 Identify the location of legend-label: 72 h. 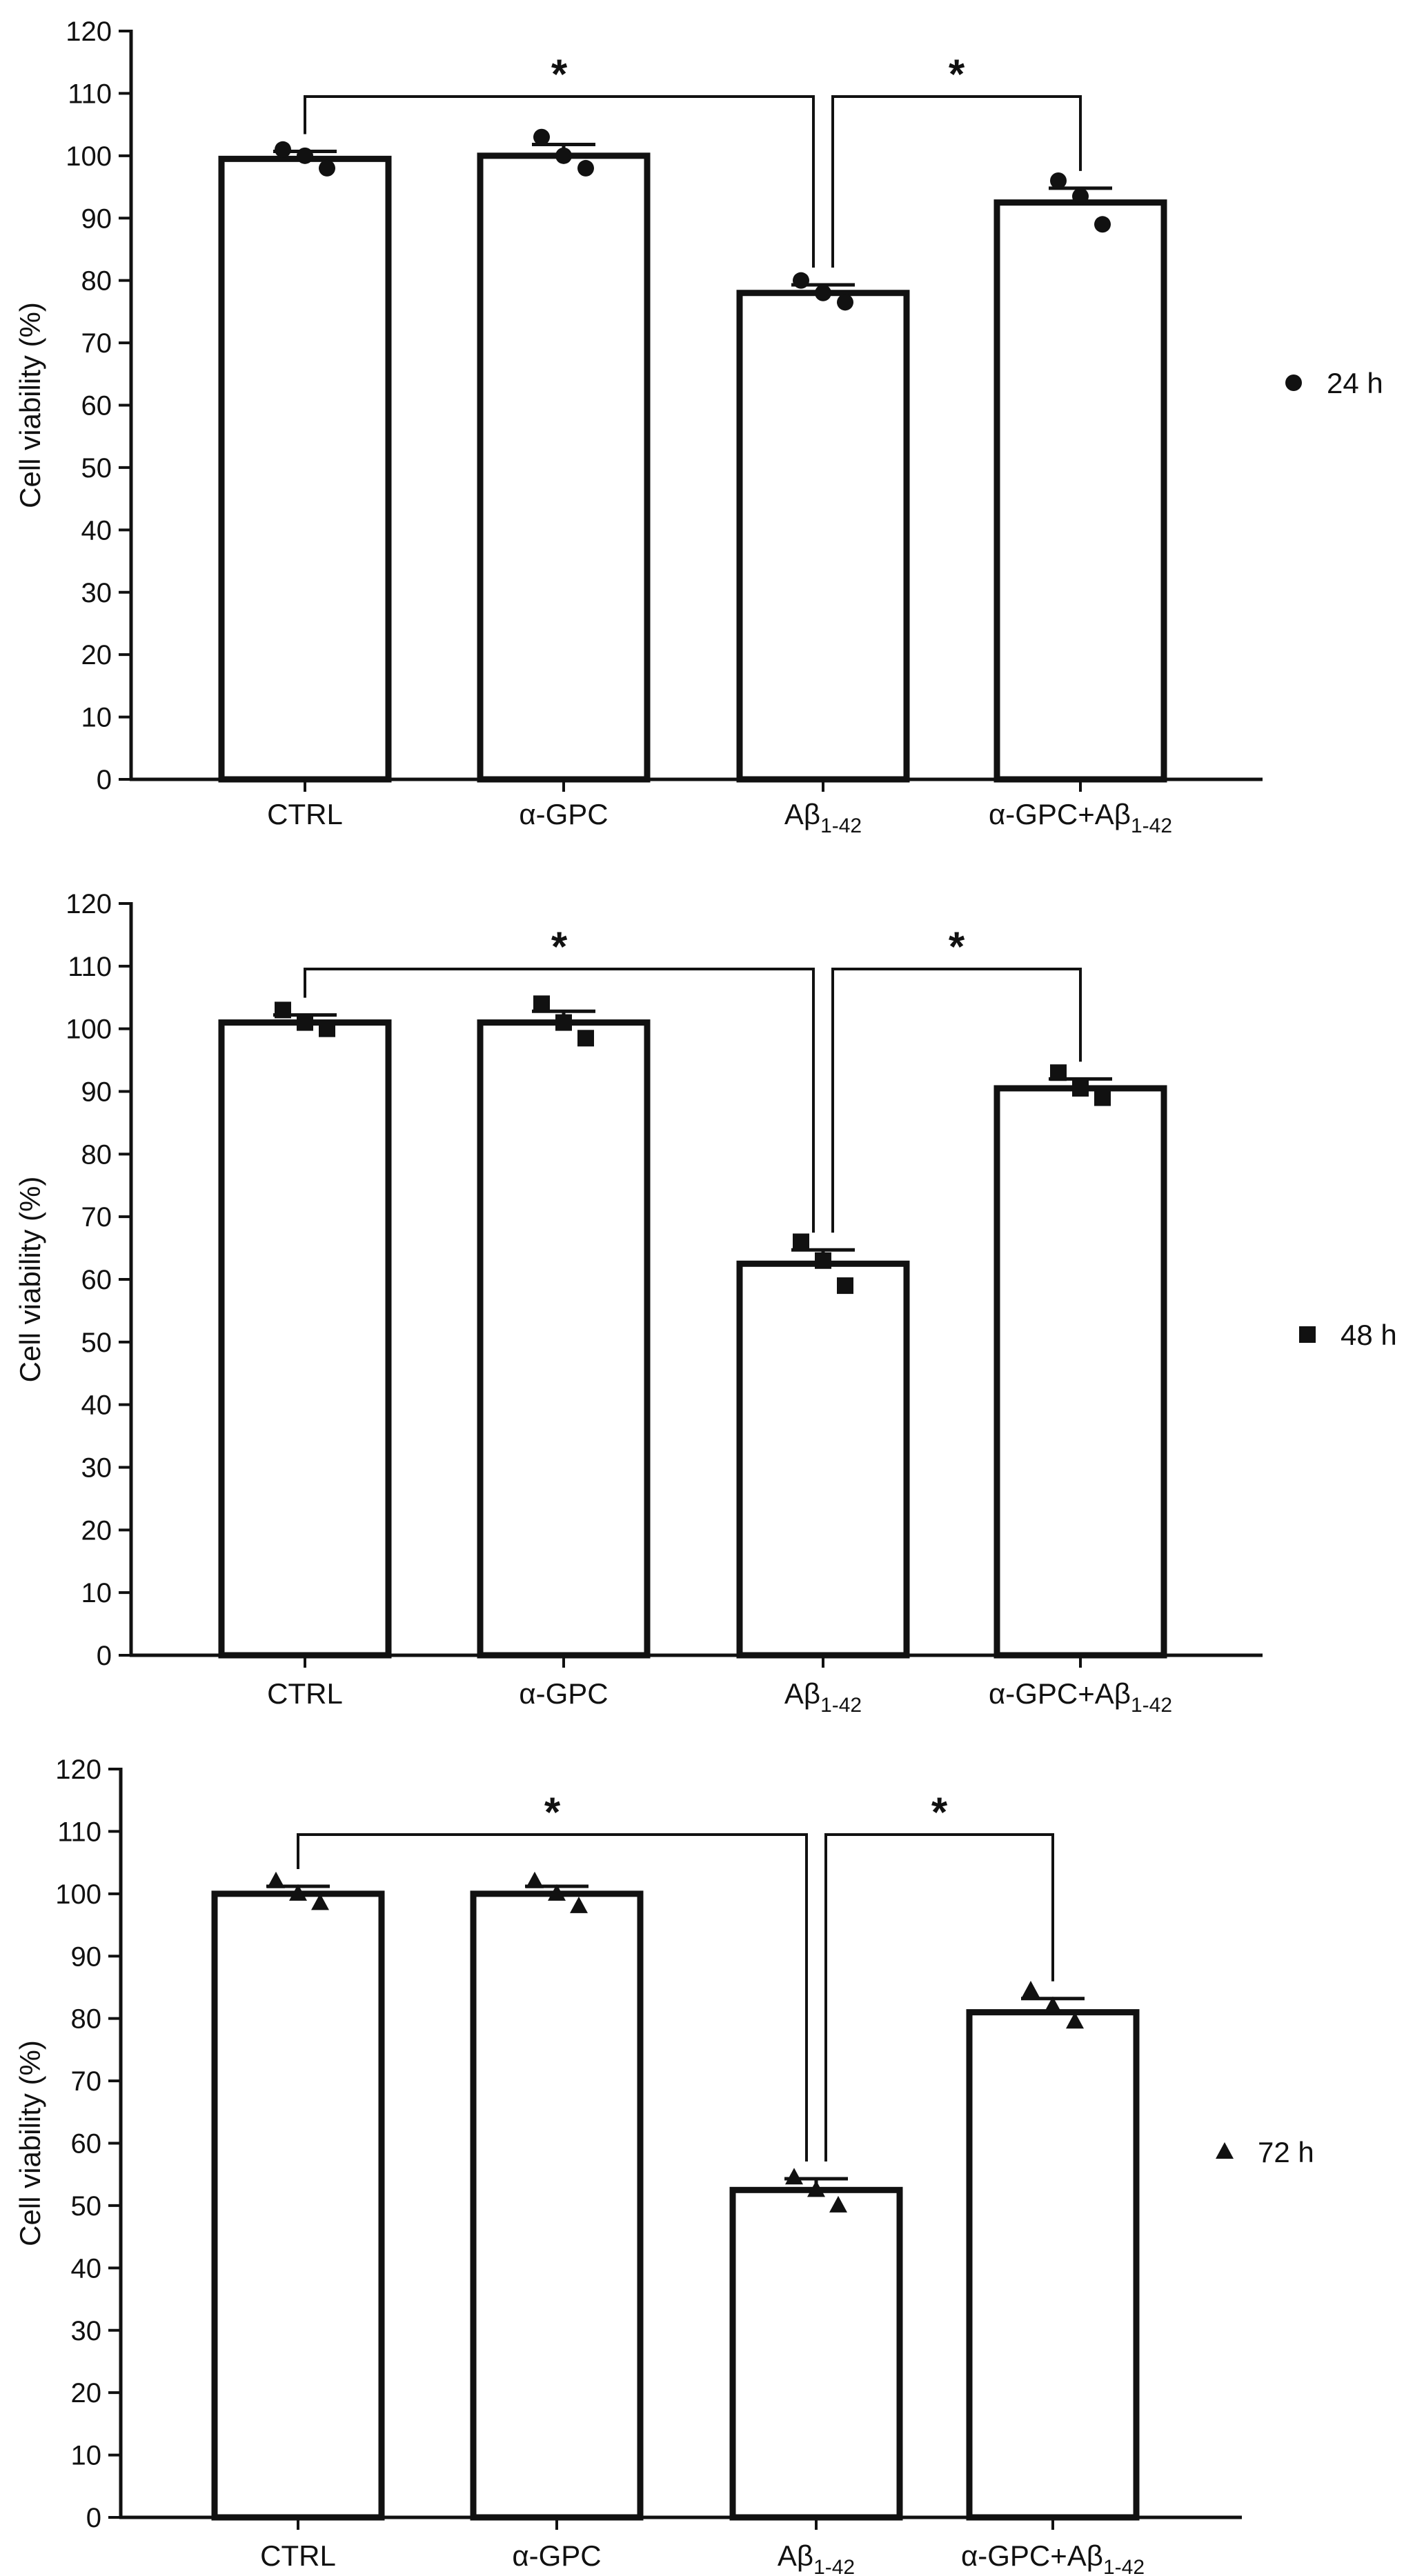
(1286, 2152).